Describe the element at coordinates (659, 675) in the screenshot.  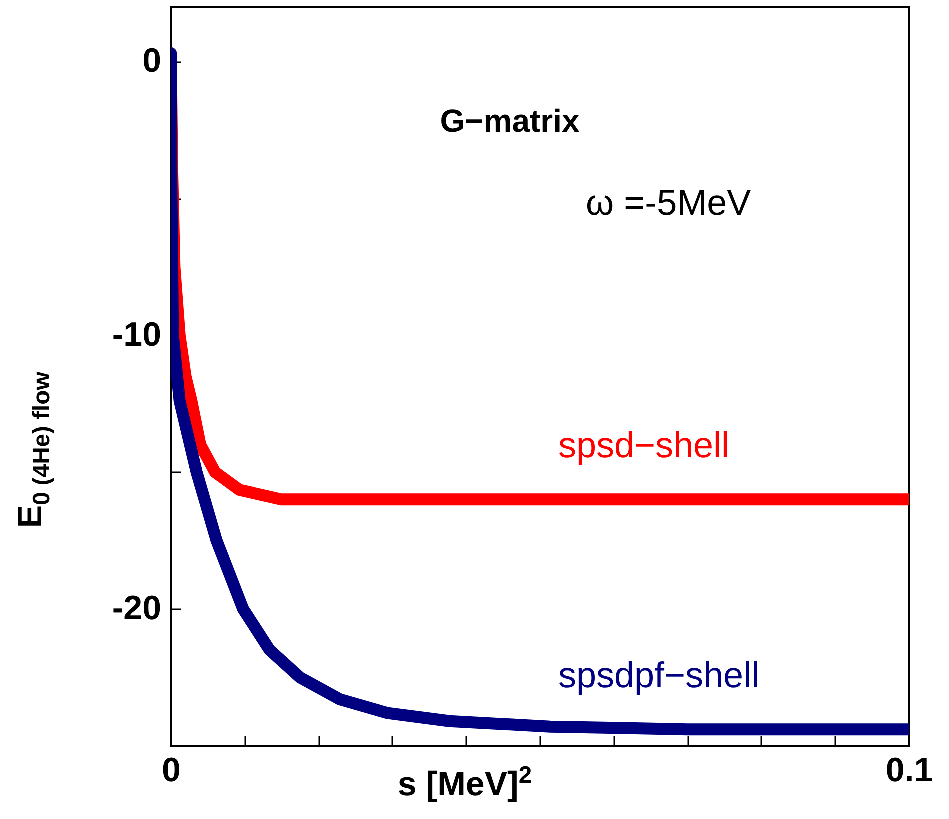
I see `series-label: spsdpf−shell` at that location.